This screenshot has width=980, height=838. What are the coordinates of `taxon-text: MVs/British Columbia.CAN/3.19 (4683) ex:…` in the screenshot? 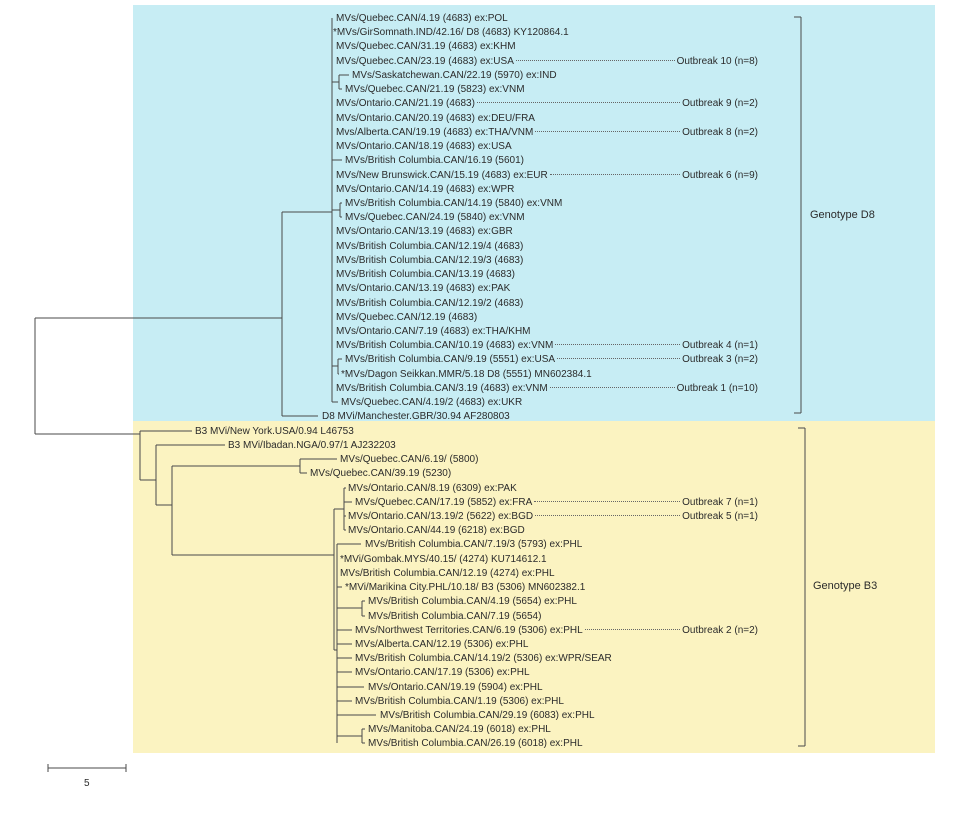 It's located at (442, 388).